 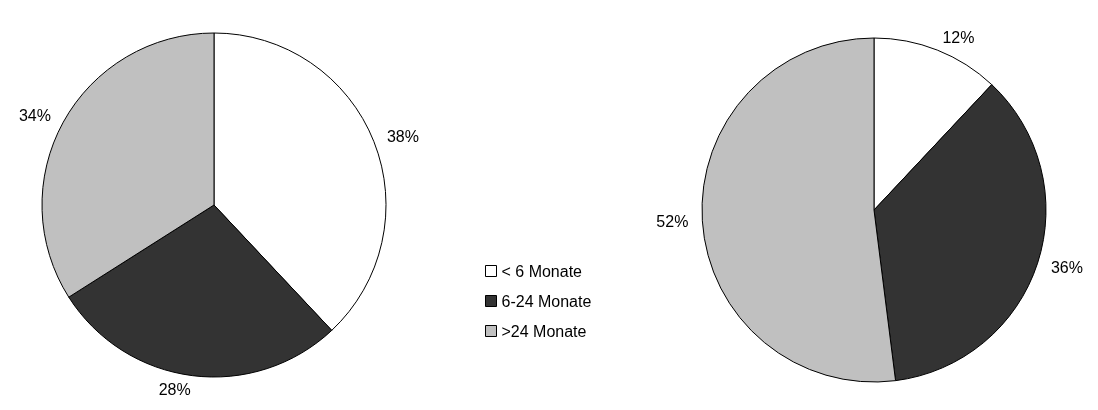 What do you see at coordinates (35, 115) in the screenshot?
I see `data-label: 34%` at bounding box center [35, 115].